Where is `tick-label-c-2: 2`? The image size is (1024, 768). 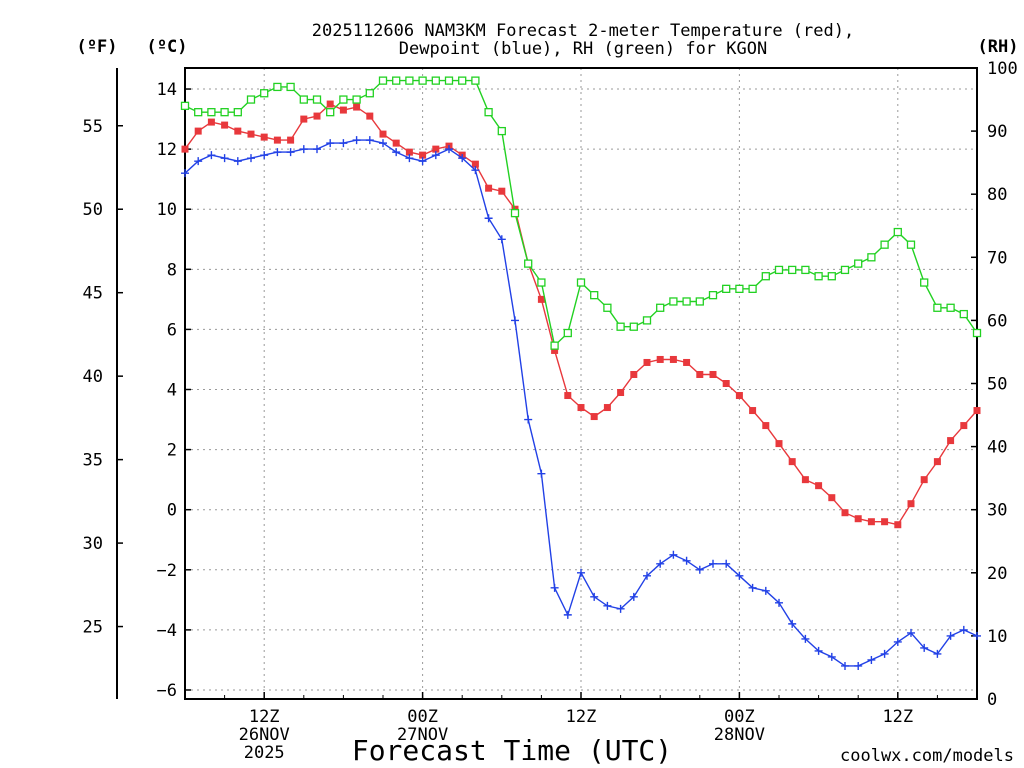 tick-label-c-2: 2 is located at coordinates (172, 451).